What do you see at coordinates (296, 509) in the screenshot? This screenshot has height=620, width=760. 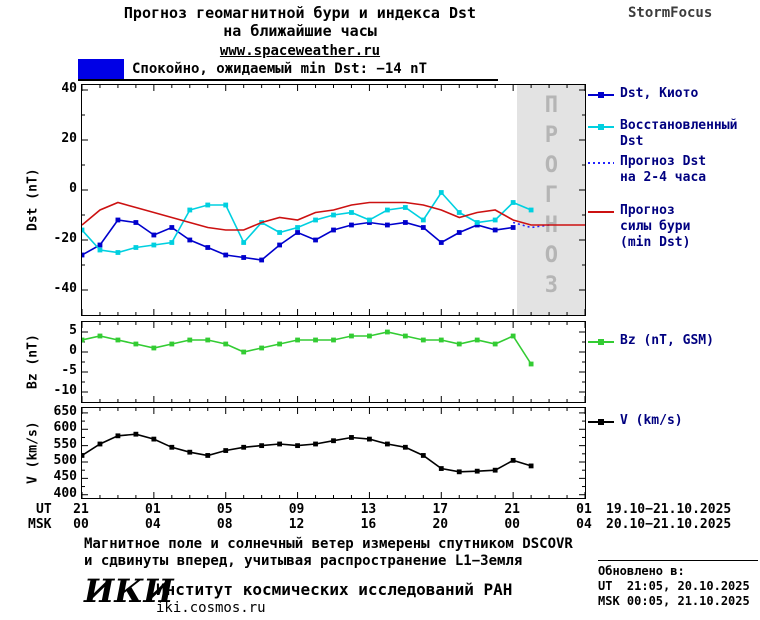 I see `ut-tick-label: 09` at bounding box center [296, 509].